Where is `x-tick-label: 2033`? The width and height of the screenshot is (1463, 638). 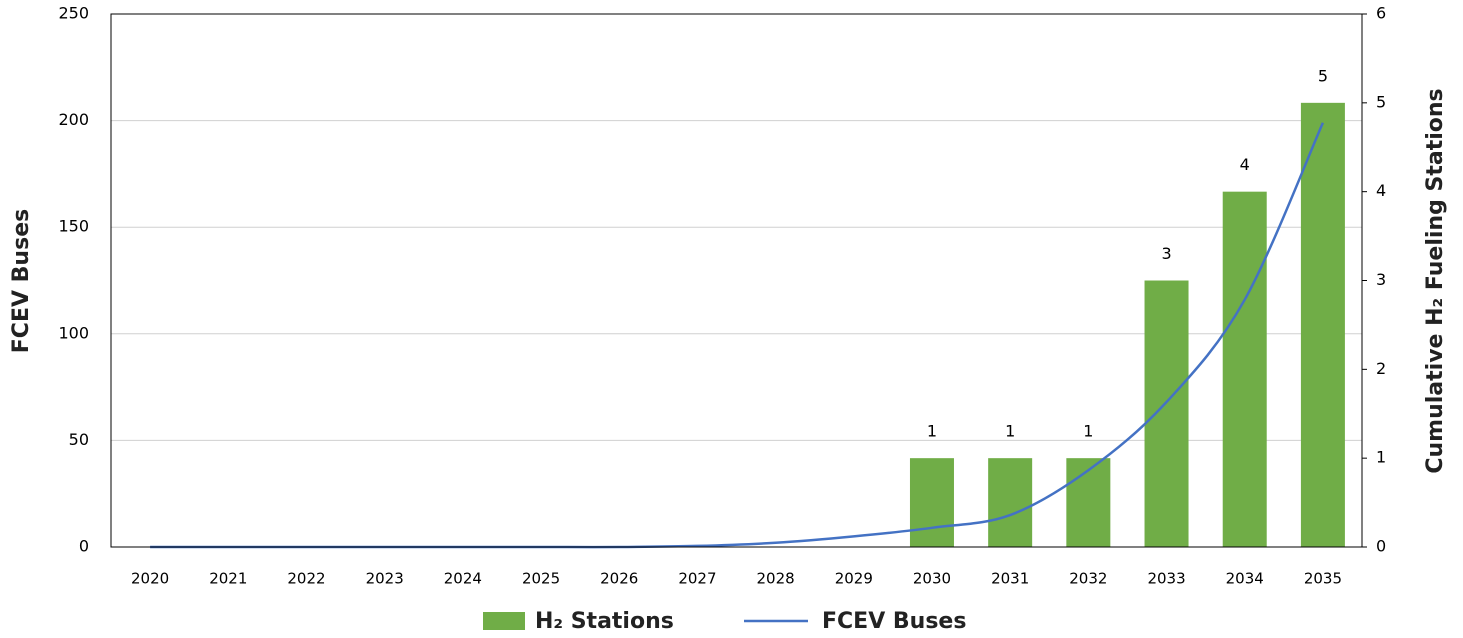
x-tick-label: 2033 is located at coordinates (1166, 579).